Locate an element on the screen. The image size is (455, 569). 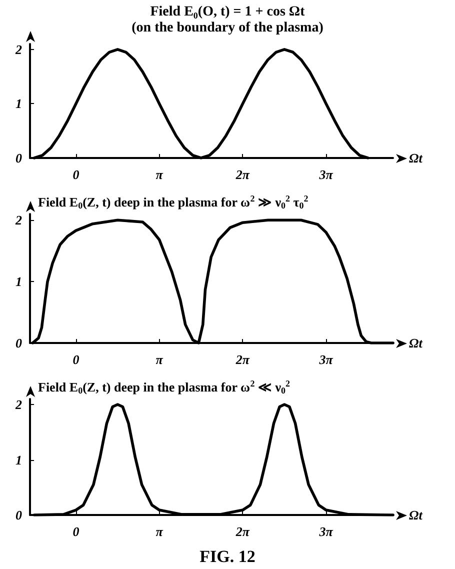
chart-subtitle: (on the boundary of the plasma) is located at coordinates (228, 28).